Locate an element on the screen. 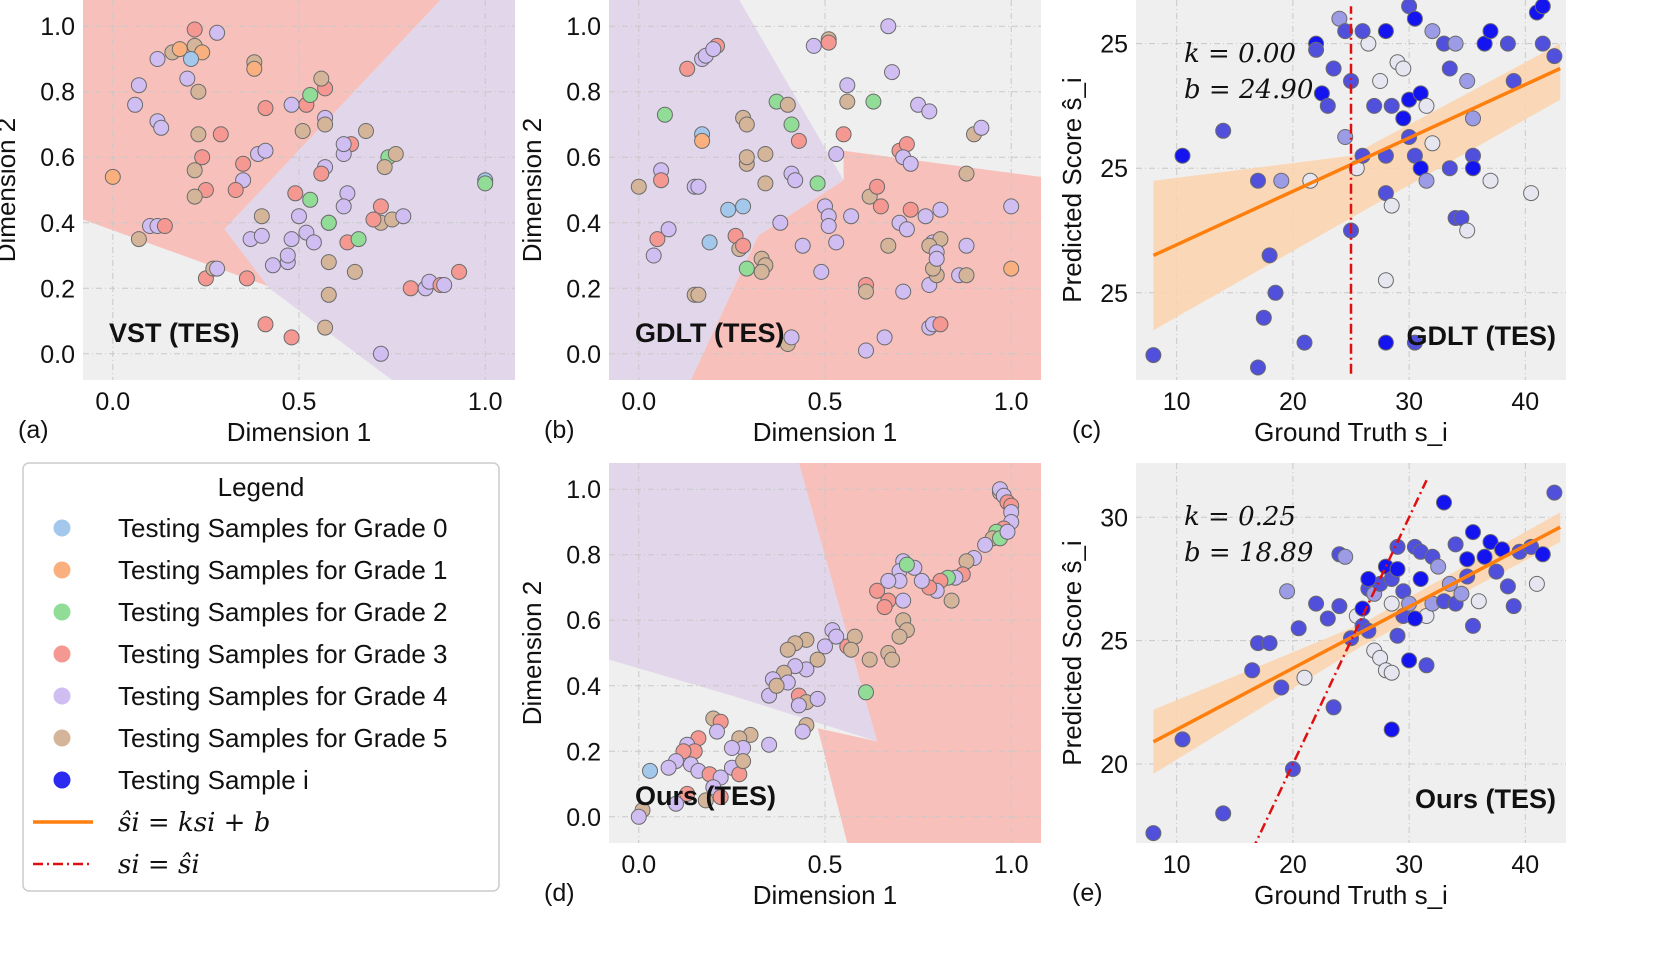 This screenshot has height=966, width=1661. panel-title: VST (TES) is located at coordinates (174, 333).